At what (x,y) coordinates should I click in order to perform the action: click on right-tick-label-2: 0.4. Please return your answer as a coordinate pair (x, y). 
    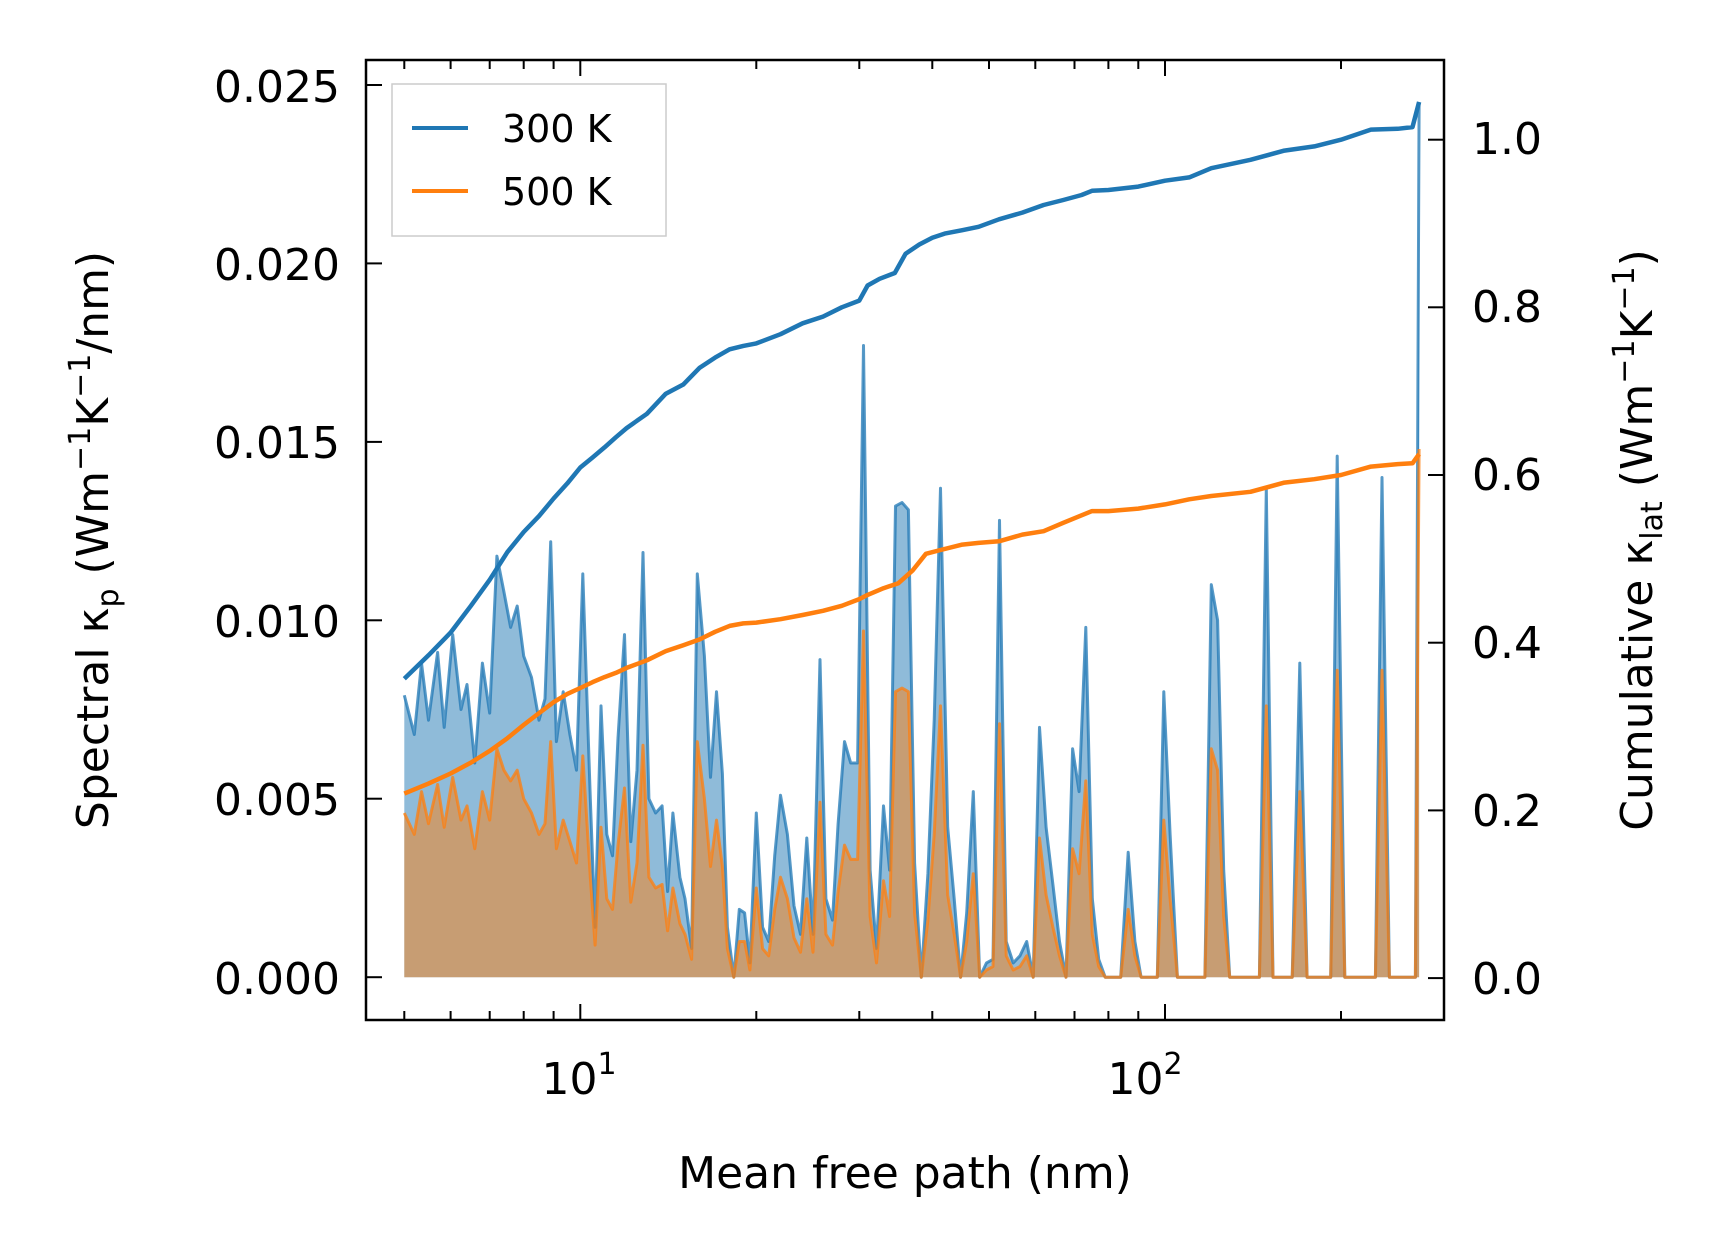
    Looking at the image, I should click on (1507, 643).